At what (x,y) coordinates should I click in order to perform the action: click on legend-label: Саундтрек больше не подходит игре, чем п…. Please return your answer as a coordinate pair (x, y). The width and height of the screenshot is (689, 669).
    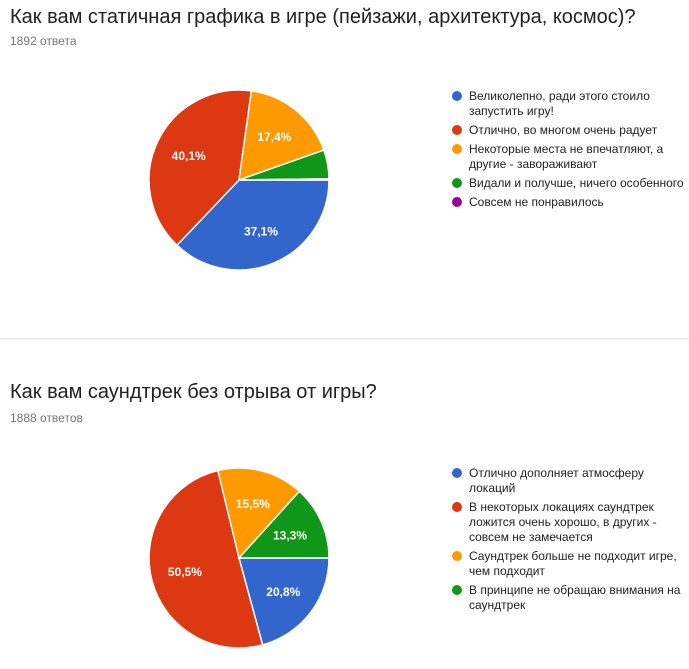
    Looking at the image, I should click on (573, 563).